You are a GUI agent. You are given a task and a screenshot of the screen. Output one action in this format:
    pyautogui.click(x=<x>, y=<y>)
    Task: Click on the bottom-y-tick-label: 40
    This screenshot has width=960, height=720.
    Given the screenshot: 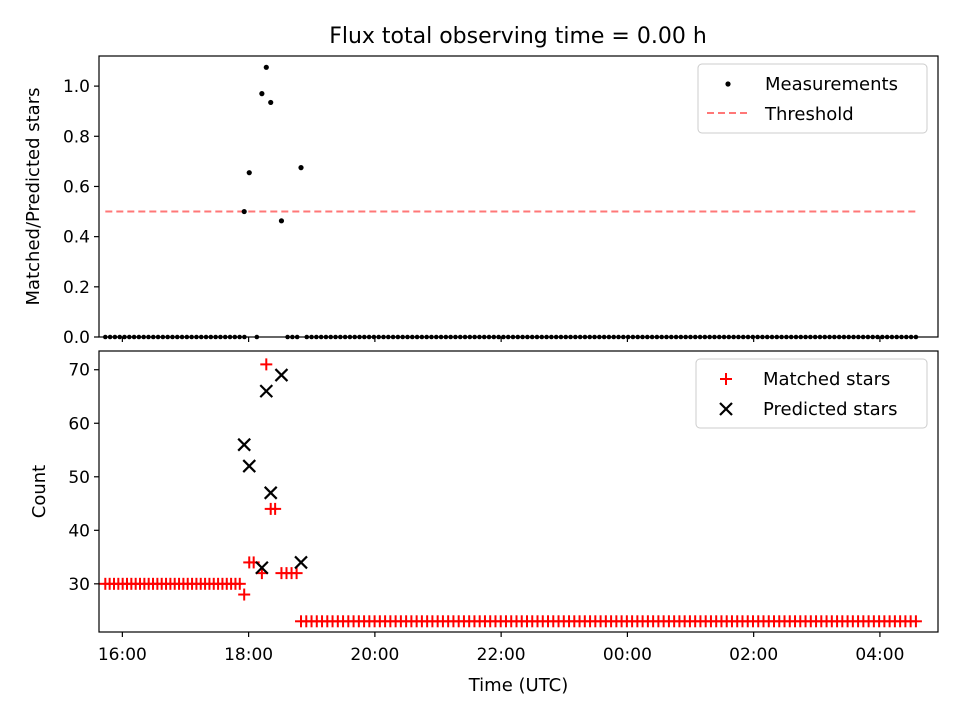 What is the action you would take?
    pyautogui.click(x=79, y=531)
    